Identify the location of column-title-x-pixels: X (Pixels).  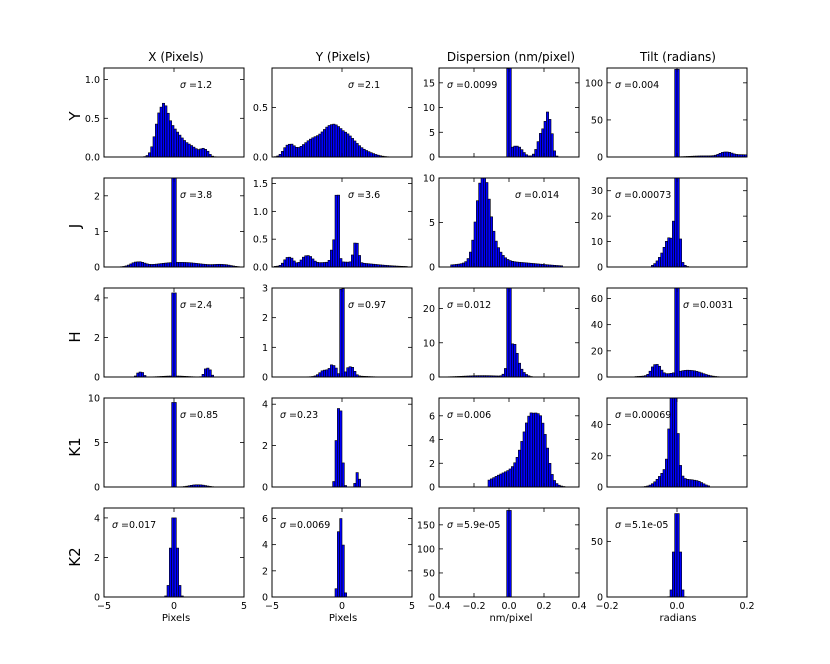
(175, 57).